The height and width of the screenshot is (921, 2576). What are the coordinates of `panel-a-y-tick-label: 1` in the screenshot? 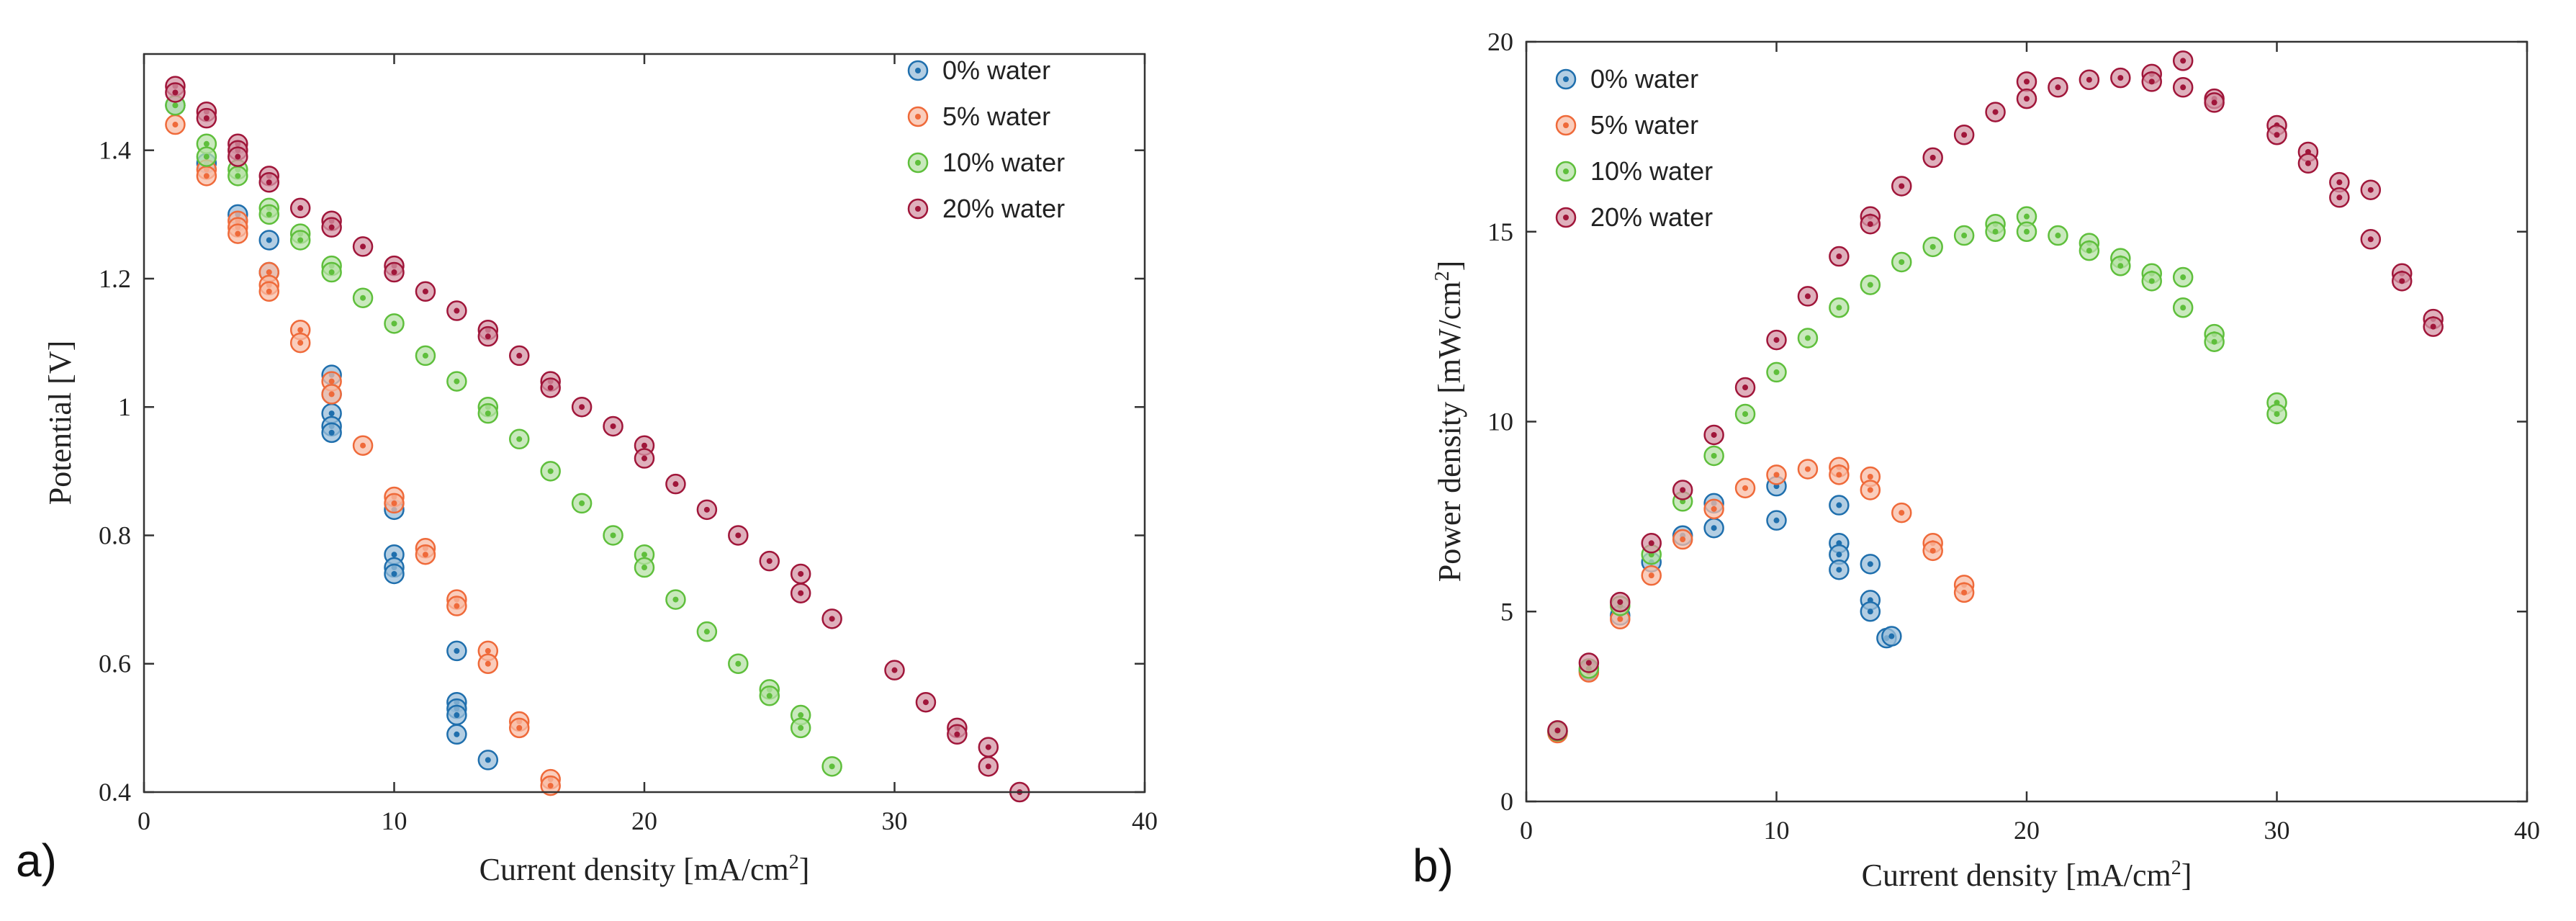 It's located at (124, 406).